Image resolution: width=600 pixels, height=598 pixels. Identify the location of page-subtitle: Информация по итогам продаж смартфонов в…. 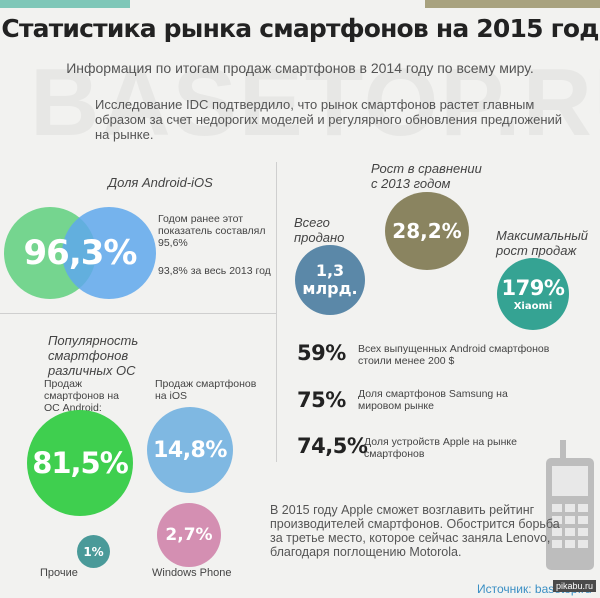
(300, 68).